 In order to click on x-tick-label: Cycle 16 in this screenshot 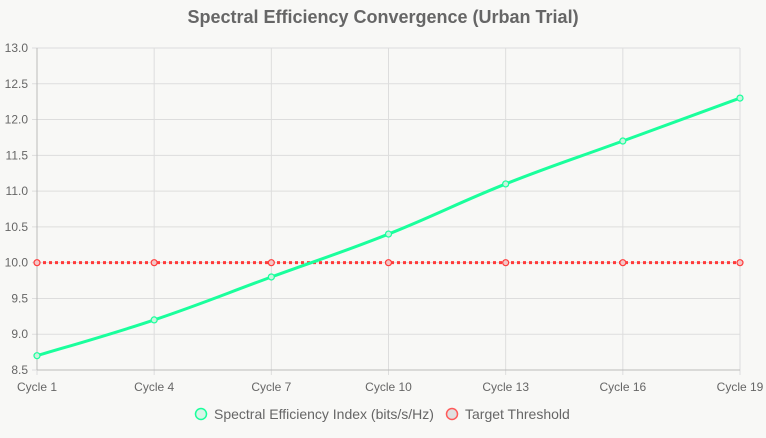, I will do `click(622, 387)`.